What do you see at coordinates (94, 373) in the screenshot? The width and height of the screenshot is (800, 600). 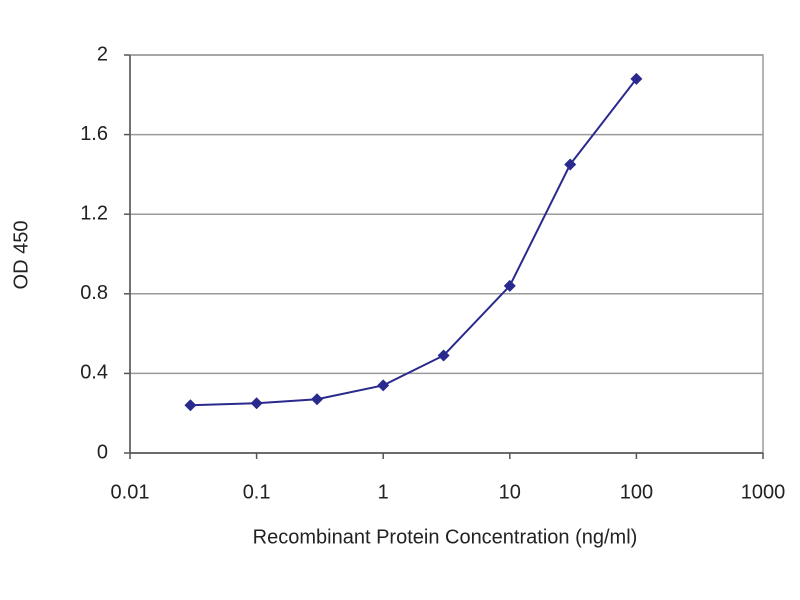 I see `y-tick-label: 0.4` at bounding box center [94, 373].